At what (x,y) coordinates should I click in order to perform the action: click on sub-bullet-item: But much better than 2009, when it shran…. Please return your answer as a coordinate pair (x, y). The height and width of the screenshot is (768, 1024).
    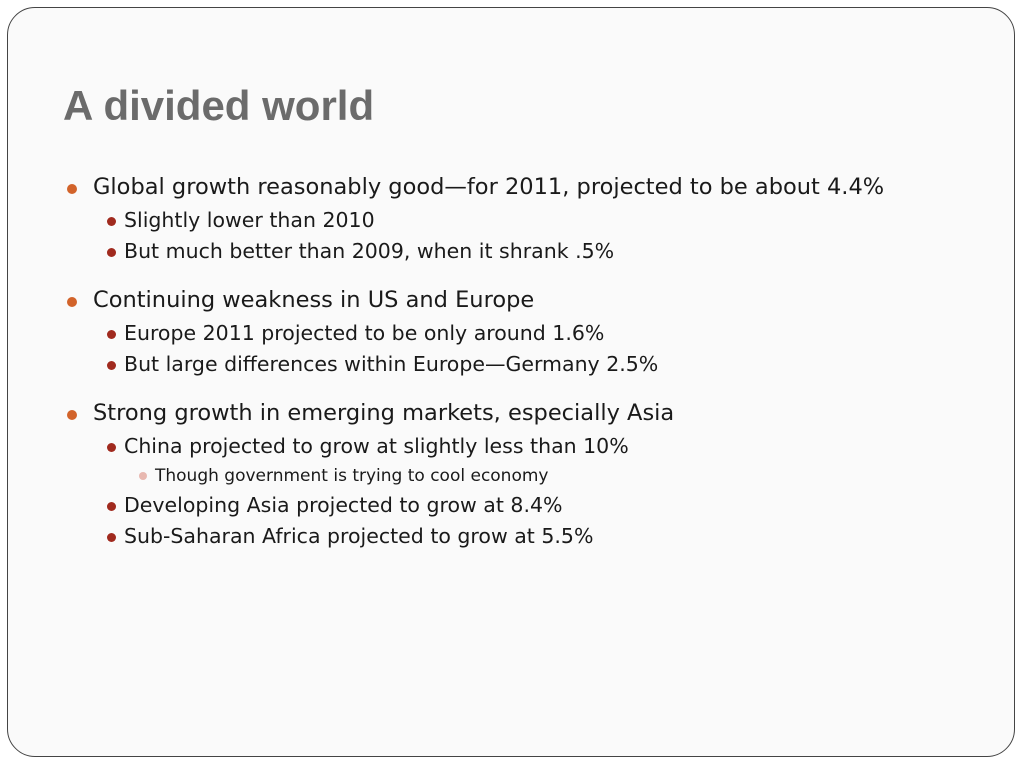
    Looking at the image, I should click on (478, 251).